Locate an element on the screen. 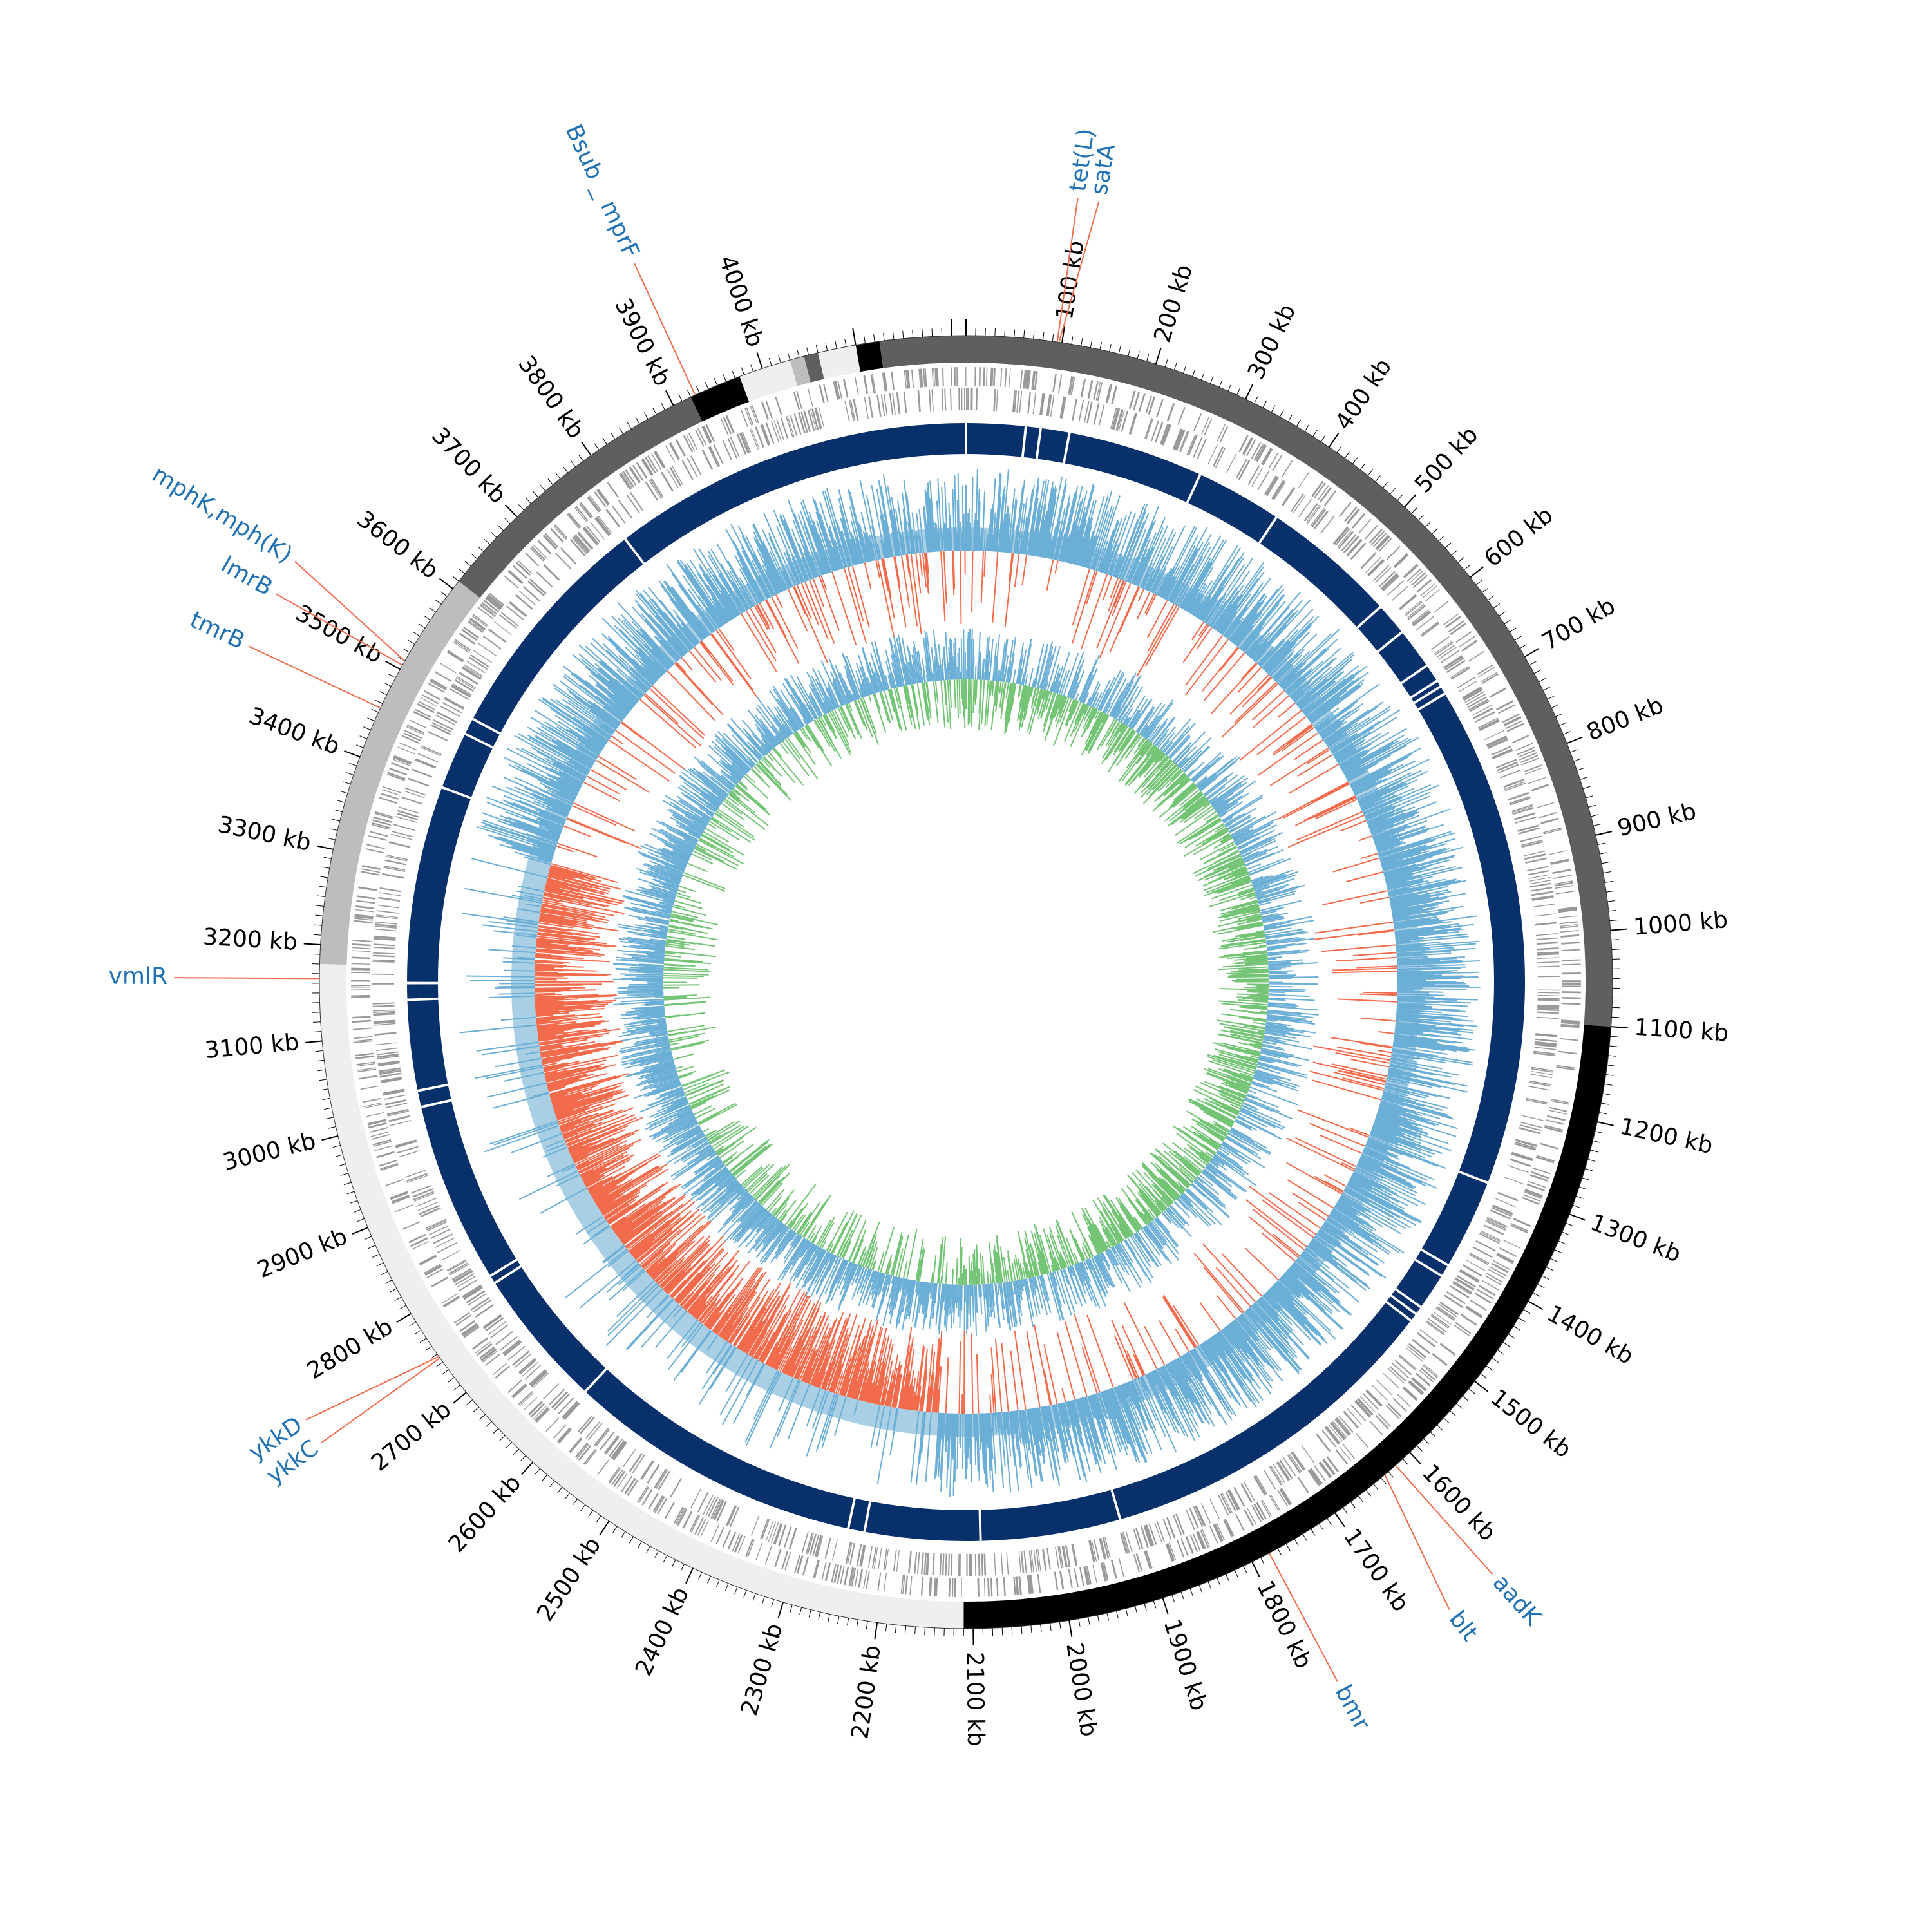 This screenshot has height=1932, width=1932. tick-label: 1300 kb is located at coordinates (1636, 1238).